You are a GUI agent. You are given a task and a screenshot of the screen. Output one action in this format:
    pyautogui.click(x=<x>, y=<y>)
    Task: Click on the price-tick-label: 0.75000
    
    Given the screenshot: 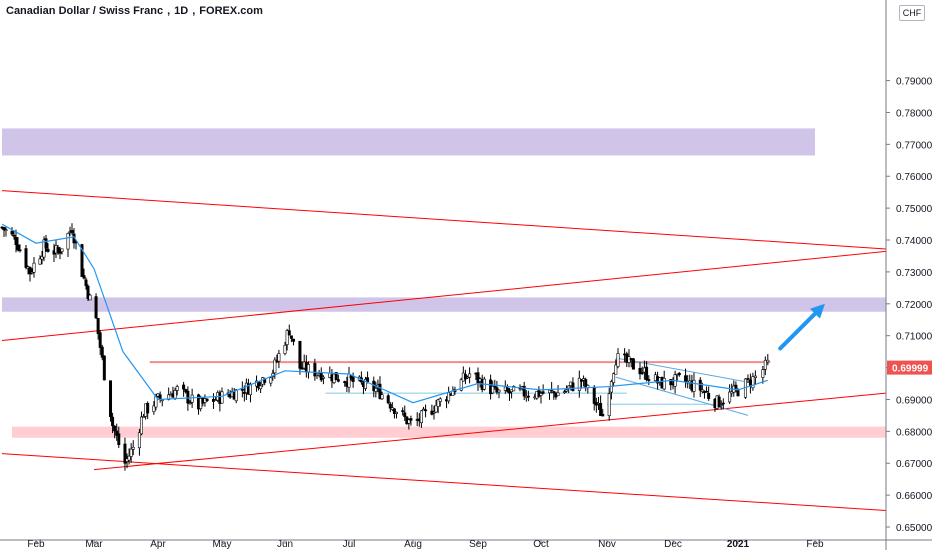 What is the action you would take?
    pyautogui.click(x=914, y=209)
    